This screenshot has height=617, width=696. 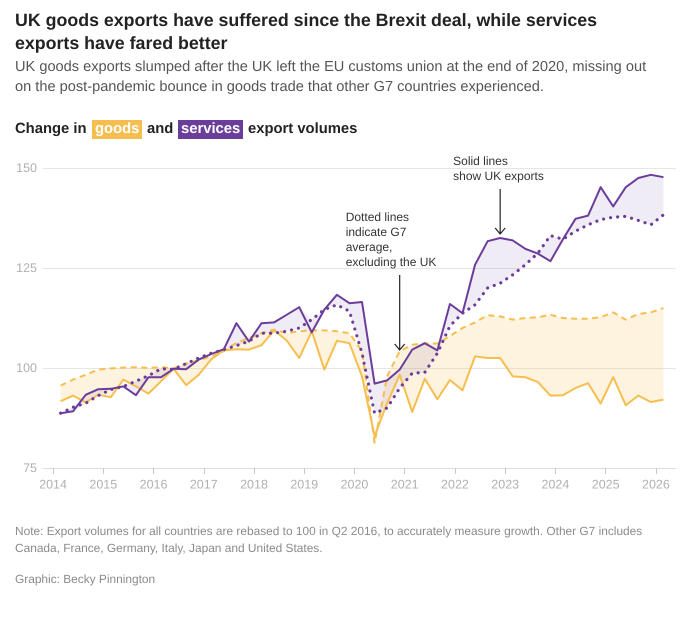 I want to click on text: Change in, so click(x=51, y=129).